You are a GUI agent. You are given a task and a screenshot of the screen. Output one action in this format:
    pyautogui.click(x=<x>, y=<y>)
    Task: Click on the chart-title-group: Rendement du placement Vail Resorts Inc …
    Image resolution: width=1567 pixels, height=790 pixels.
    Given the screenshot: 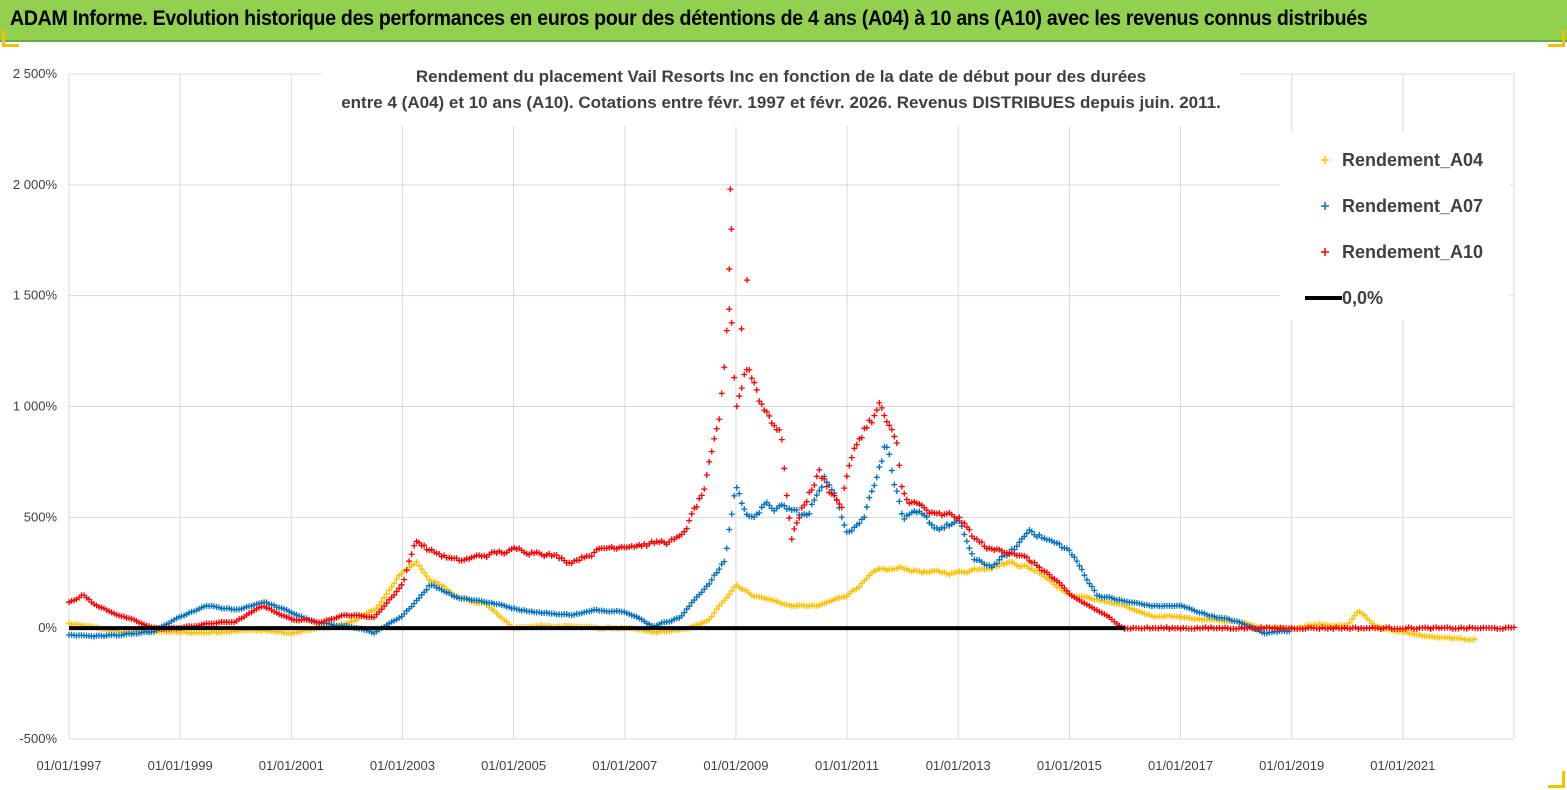 What is the action you would take?
    pyautogui.click(x=781, y=94)
    